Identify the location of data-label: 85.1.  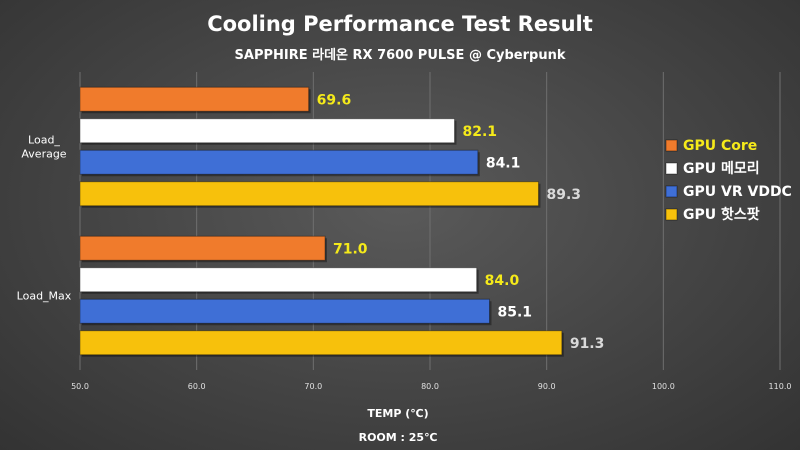
(515, 312).